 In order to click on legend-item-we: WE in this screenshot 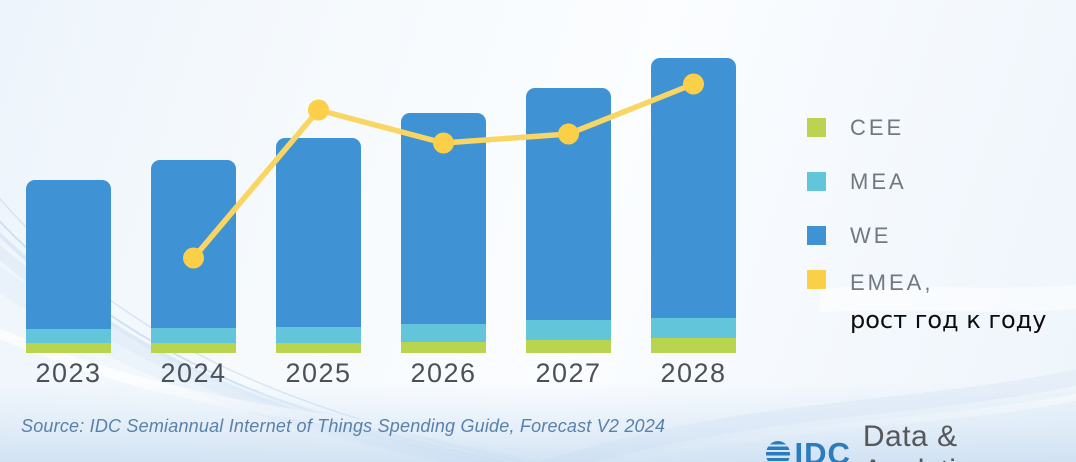, I will do `click(926, 235)`.